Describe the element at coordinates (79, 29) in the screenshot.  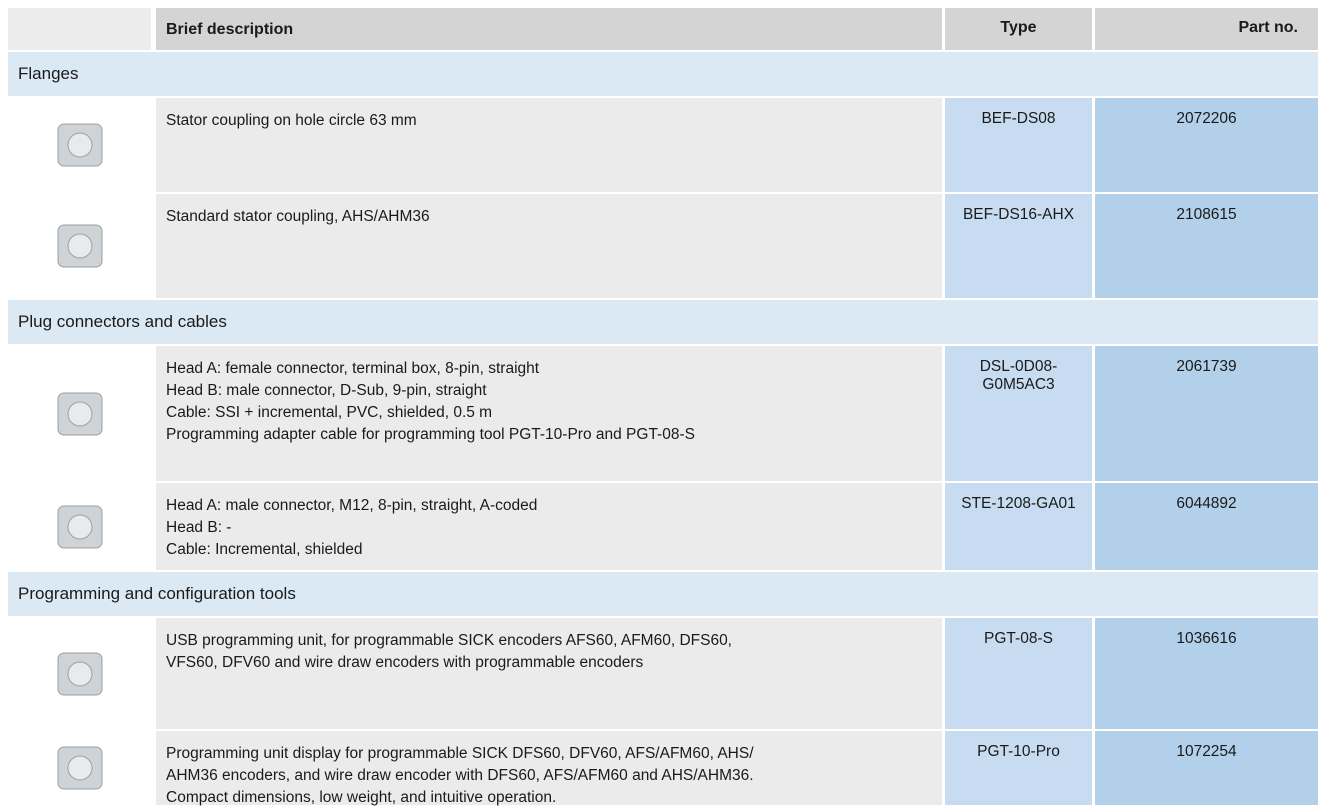
I see `header-blank` at that location.